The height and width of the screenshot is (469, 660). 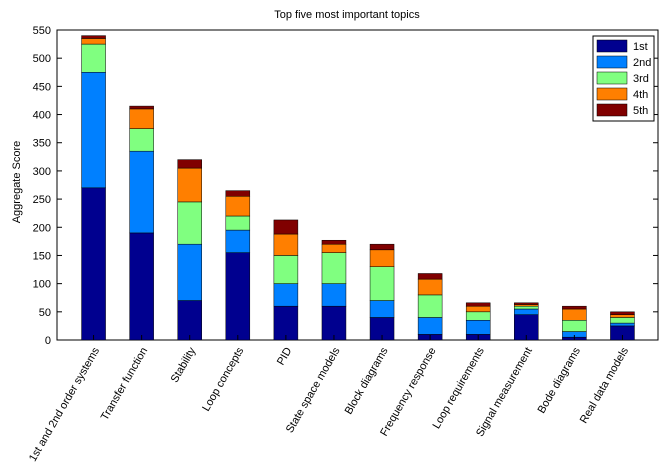 What do you see at coordinates (285, 356) in the screenshot?
I see `x-tick-label: PID` at bounding box center [285, 356].